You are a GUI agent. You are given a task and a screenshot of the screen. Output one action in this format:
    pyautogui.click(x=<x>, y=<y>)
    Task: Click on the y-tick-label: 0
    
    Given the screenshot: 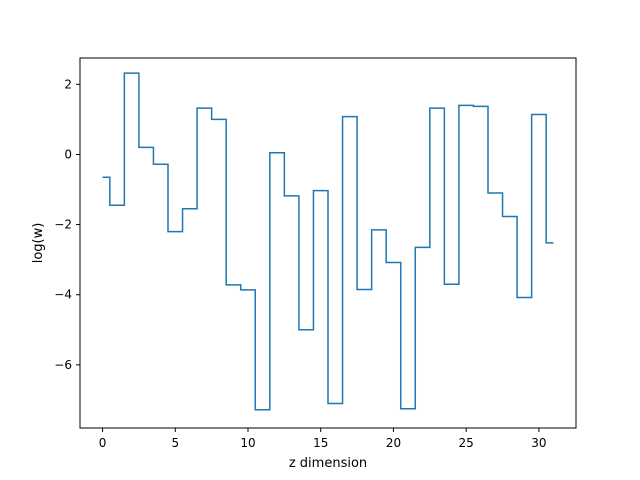 What is the action you would take?
    pyautogui.click(x=68, y=154)
    